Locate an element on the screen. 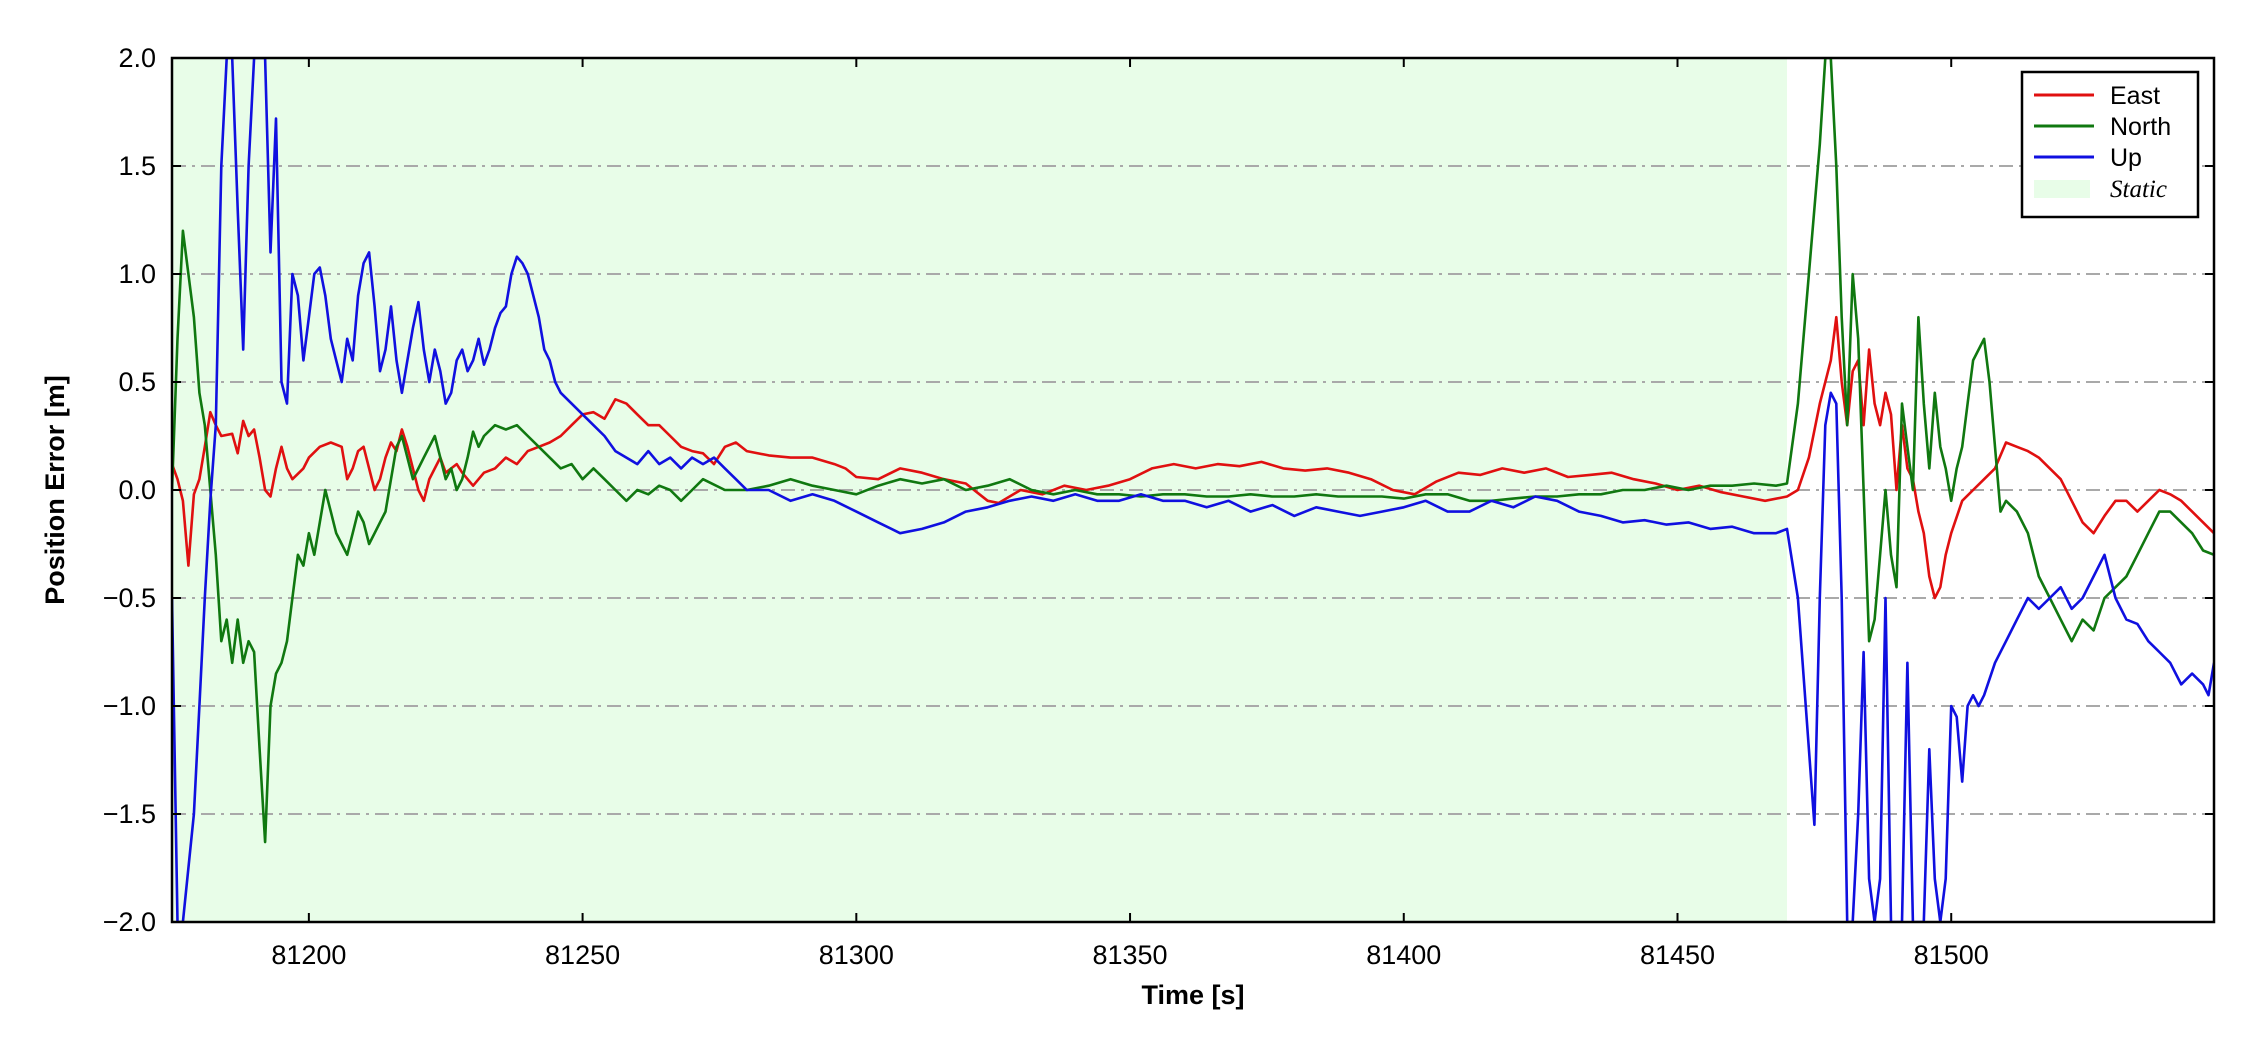 The image size is (2250, 1055). y-tick-label: 0.5 is located at coordinates (137, 382).